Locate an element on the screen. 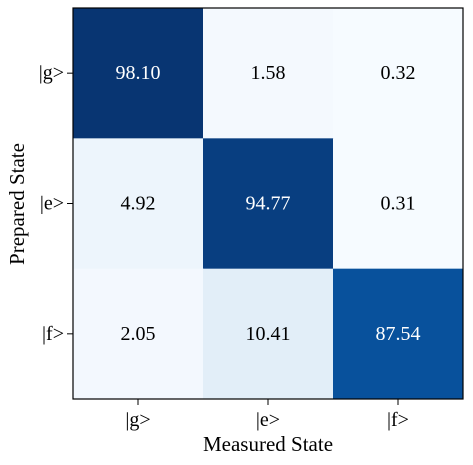  y-axis-title: Prepared State is located at coordinates (17, 204).